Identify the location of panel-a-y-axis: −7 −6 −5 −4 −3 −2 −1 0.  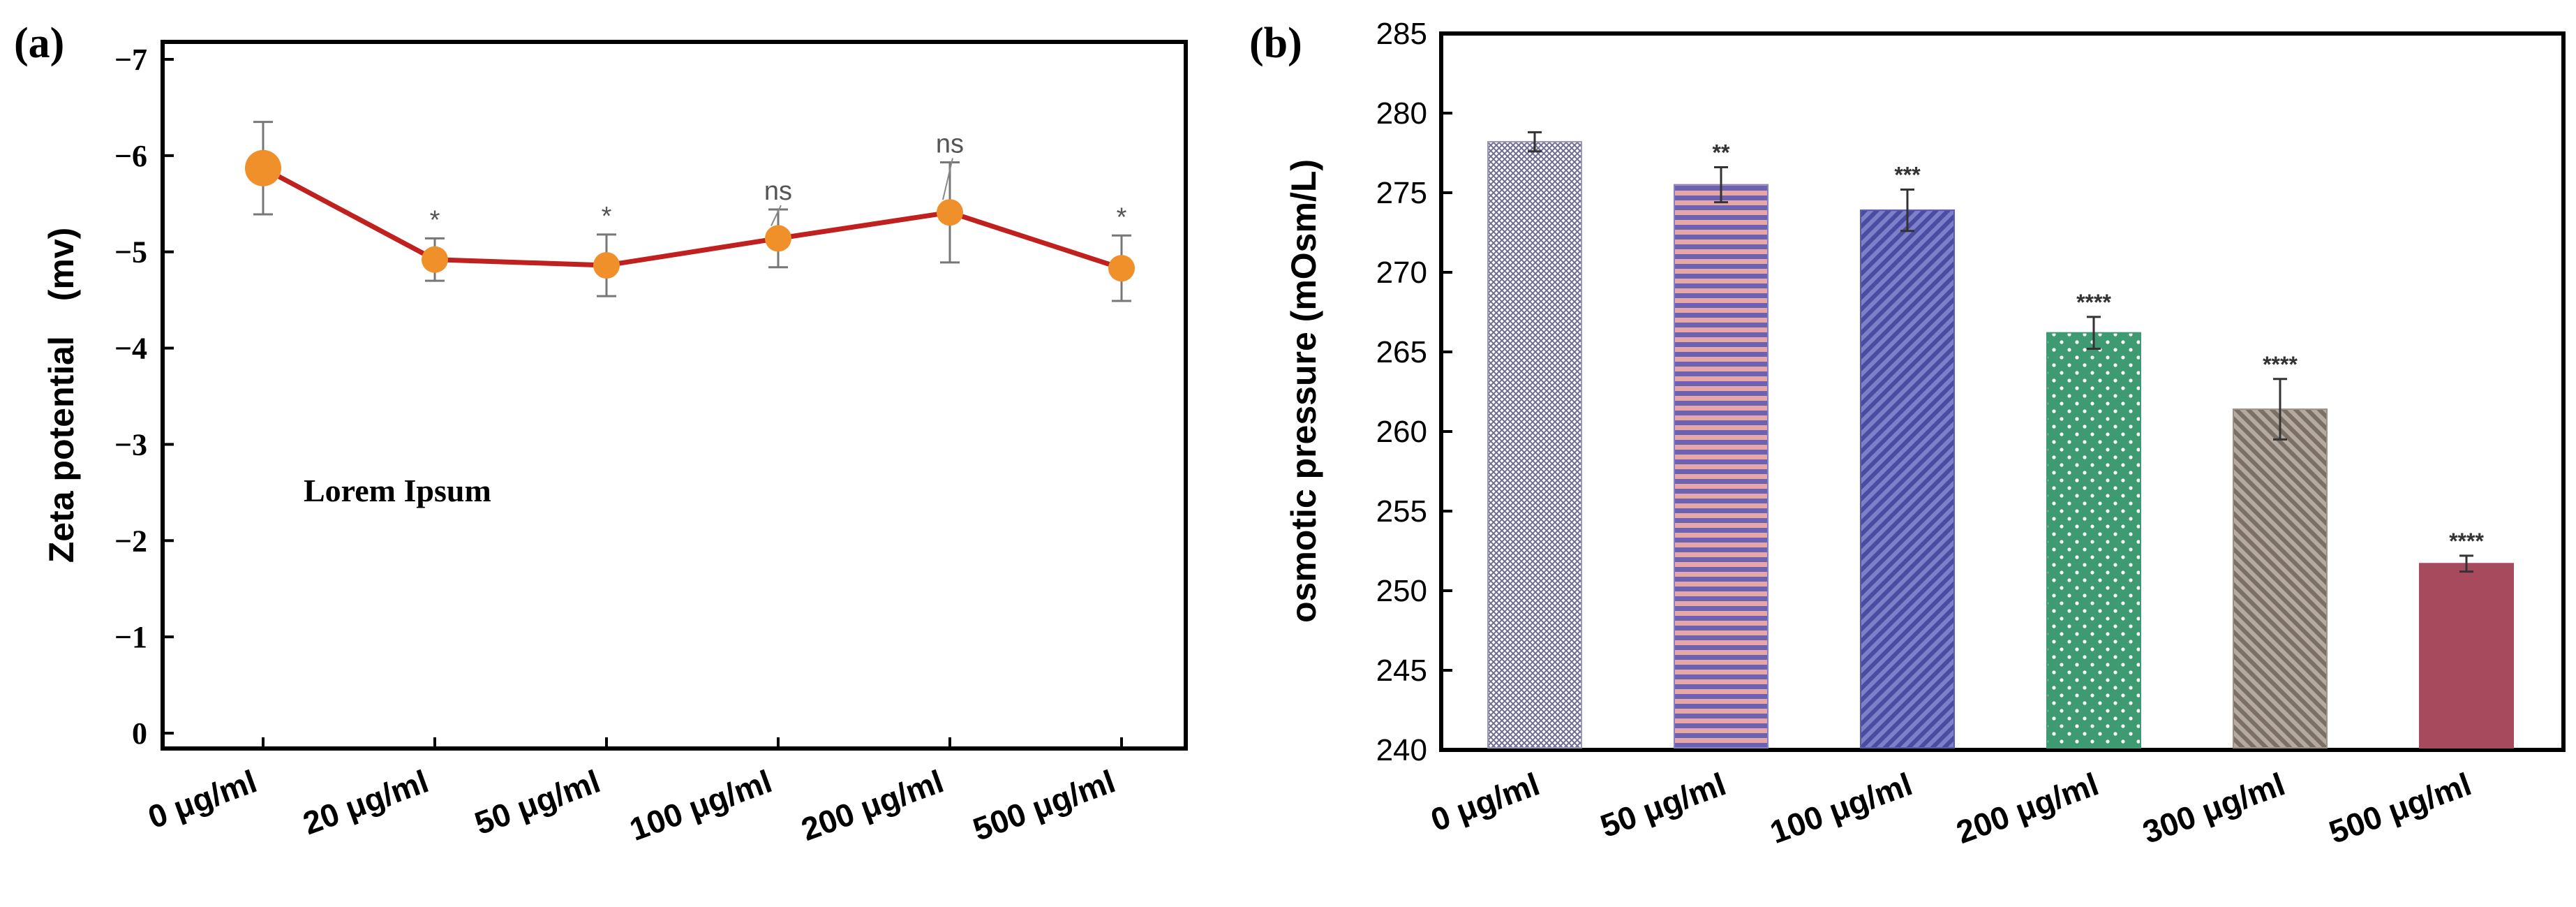
(144, 397).